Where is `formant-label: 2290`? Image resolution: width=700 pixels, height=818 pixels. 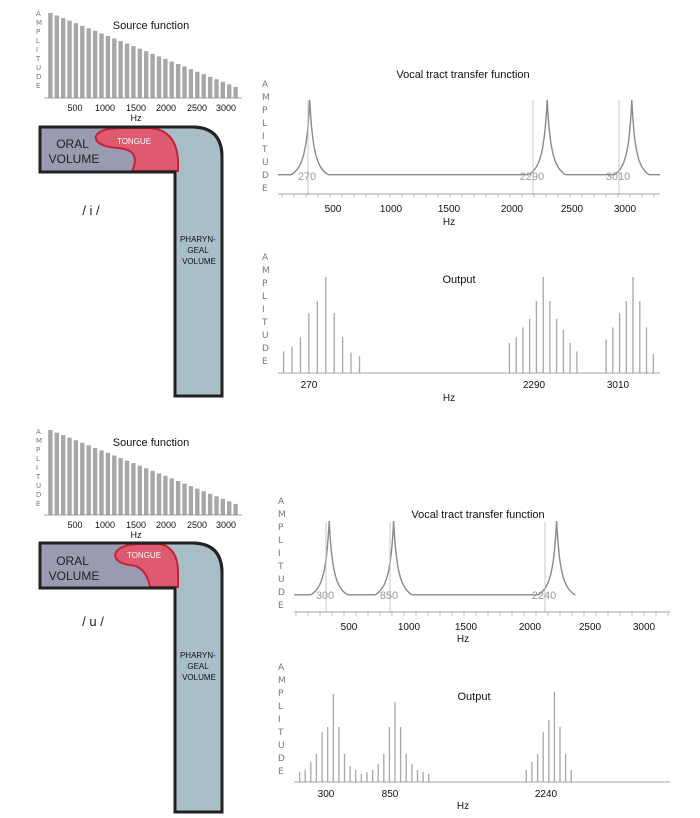 formant-label: 2290 is located at coordinates (532, 177).